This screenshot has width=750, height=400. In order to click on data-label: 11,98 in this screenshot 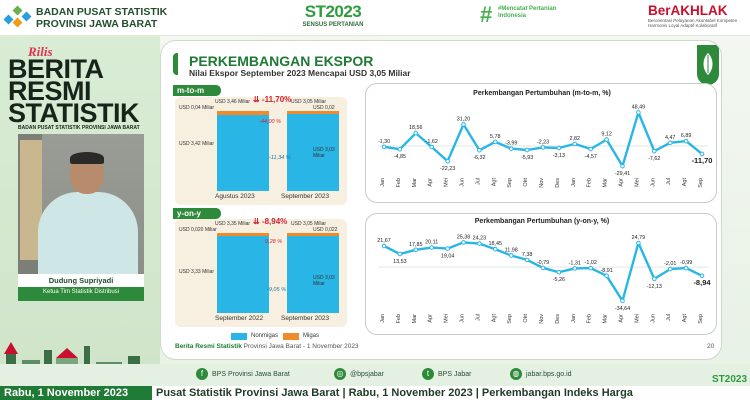, I will do `click(511, 250)`.